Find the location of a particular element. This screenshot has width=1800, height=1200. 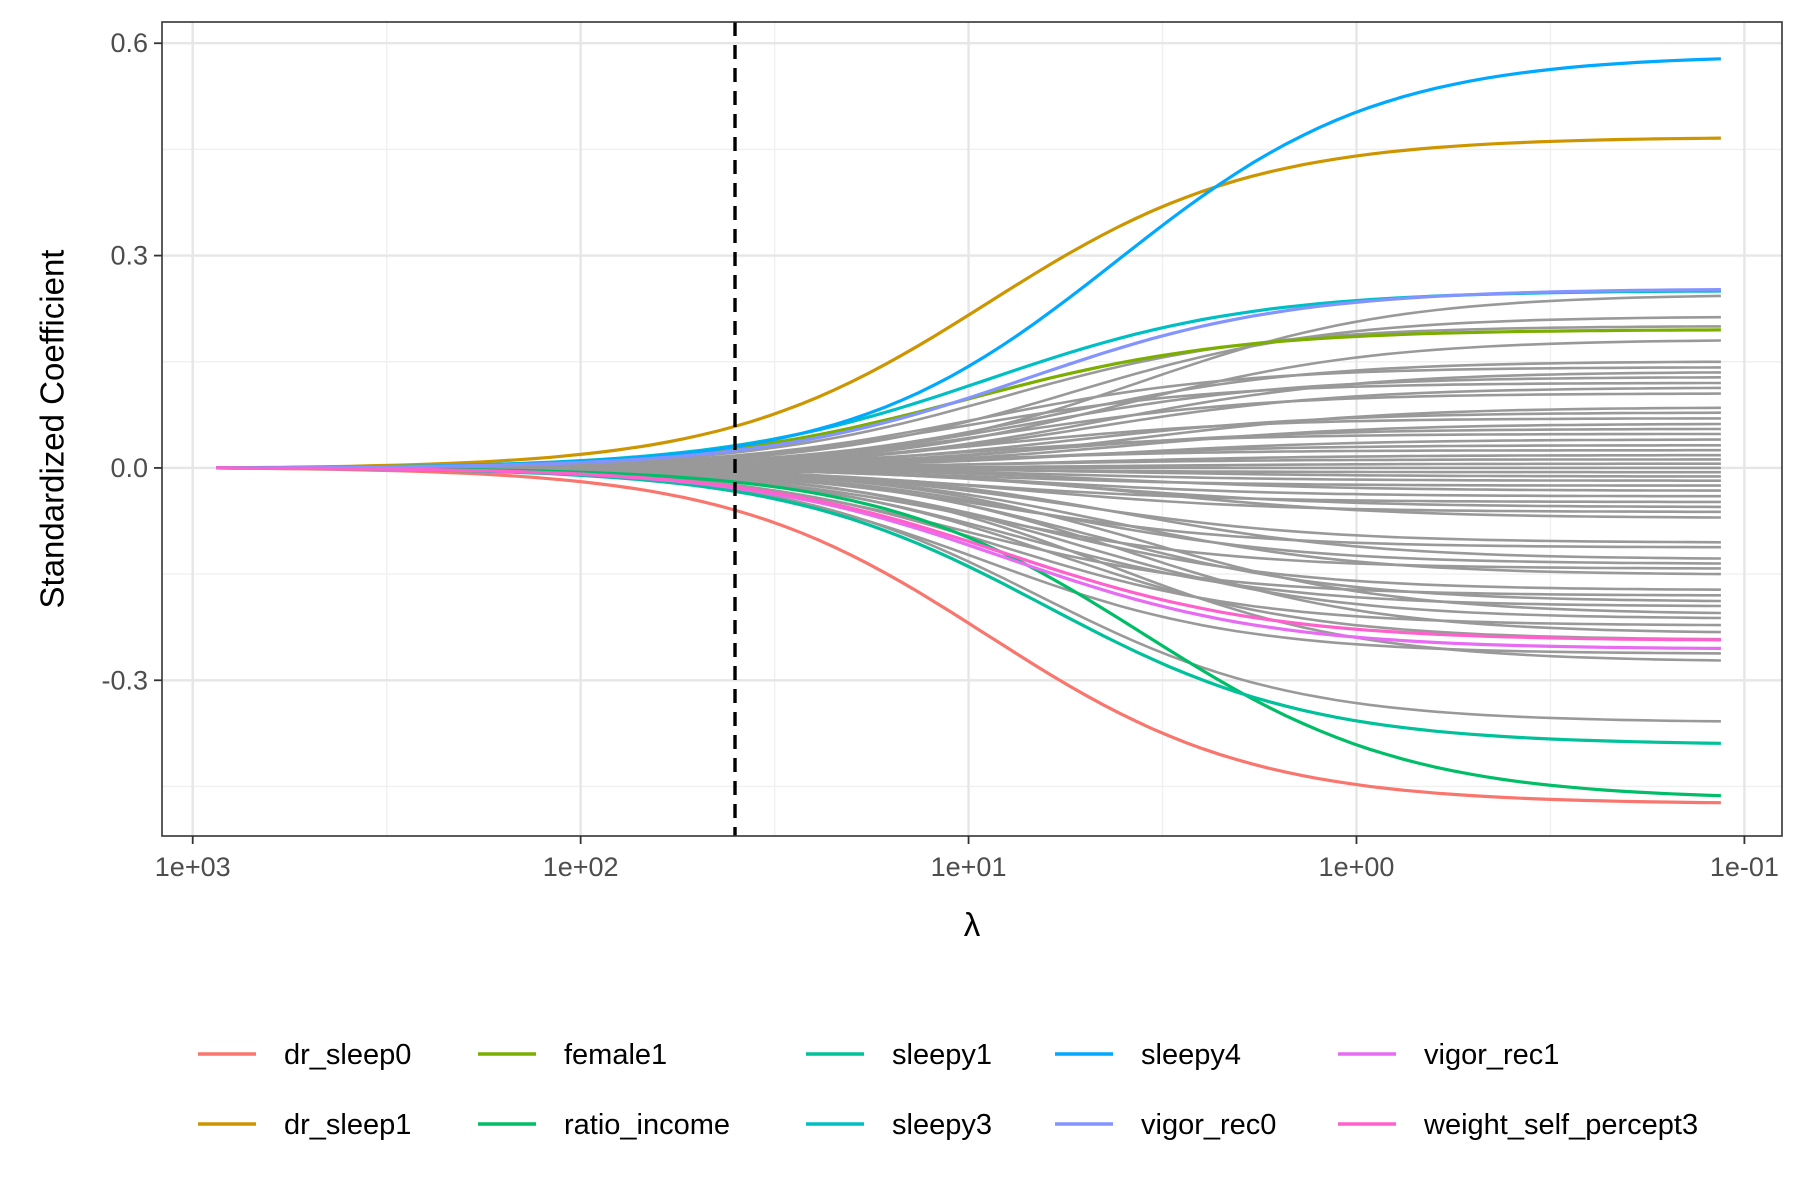

y-tick-label: 0.3 is located at coordinates (129, 256).